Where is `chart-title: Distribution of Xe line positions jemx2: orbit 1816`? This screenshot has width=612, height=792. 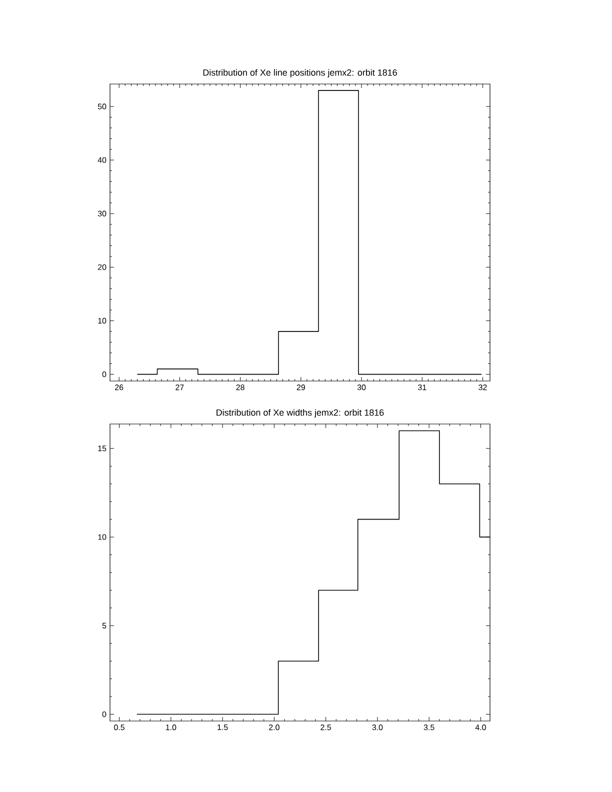 chart-title: Distribution of Xe line positions jemx2: orbit 1816 is located at coordinates (300, 73).